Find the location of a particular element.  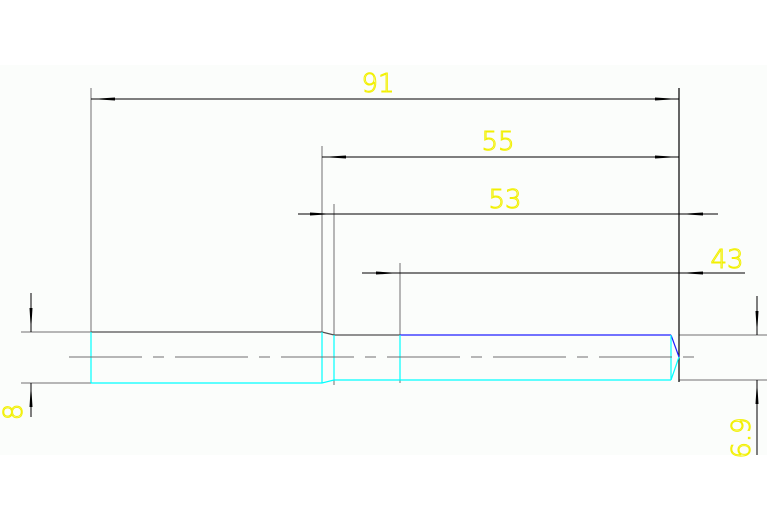

dim-text-91: 91 is located at coordinates (377, 84).